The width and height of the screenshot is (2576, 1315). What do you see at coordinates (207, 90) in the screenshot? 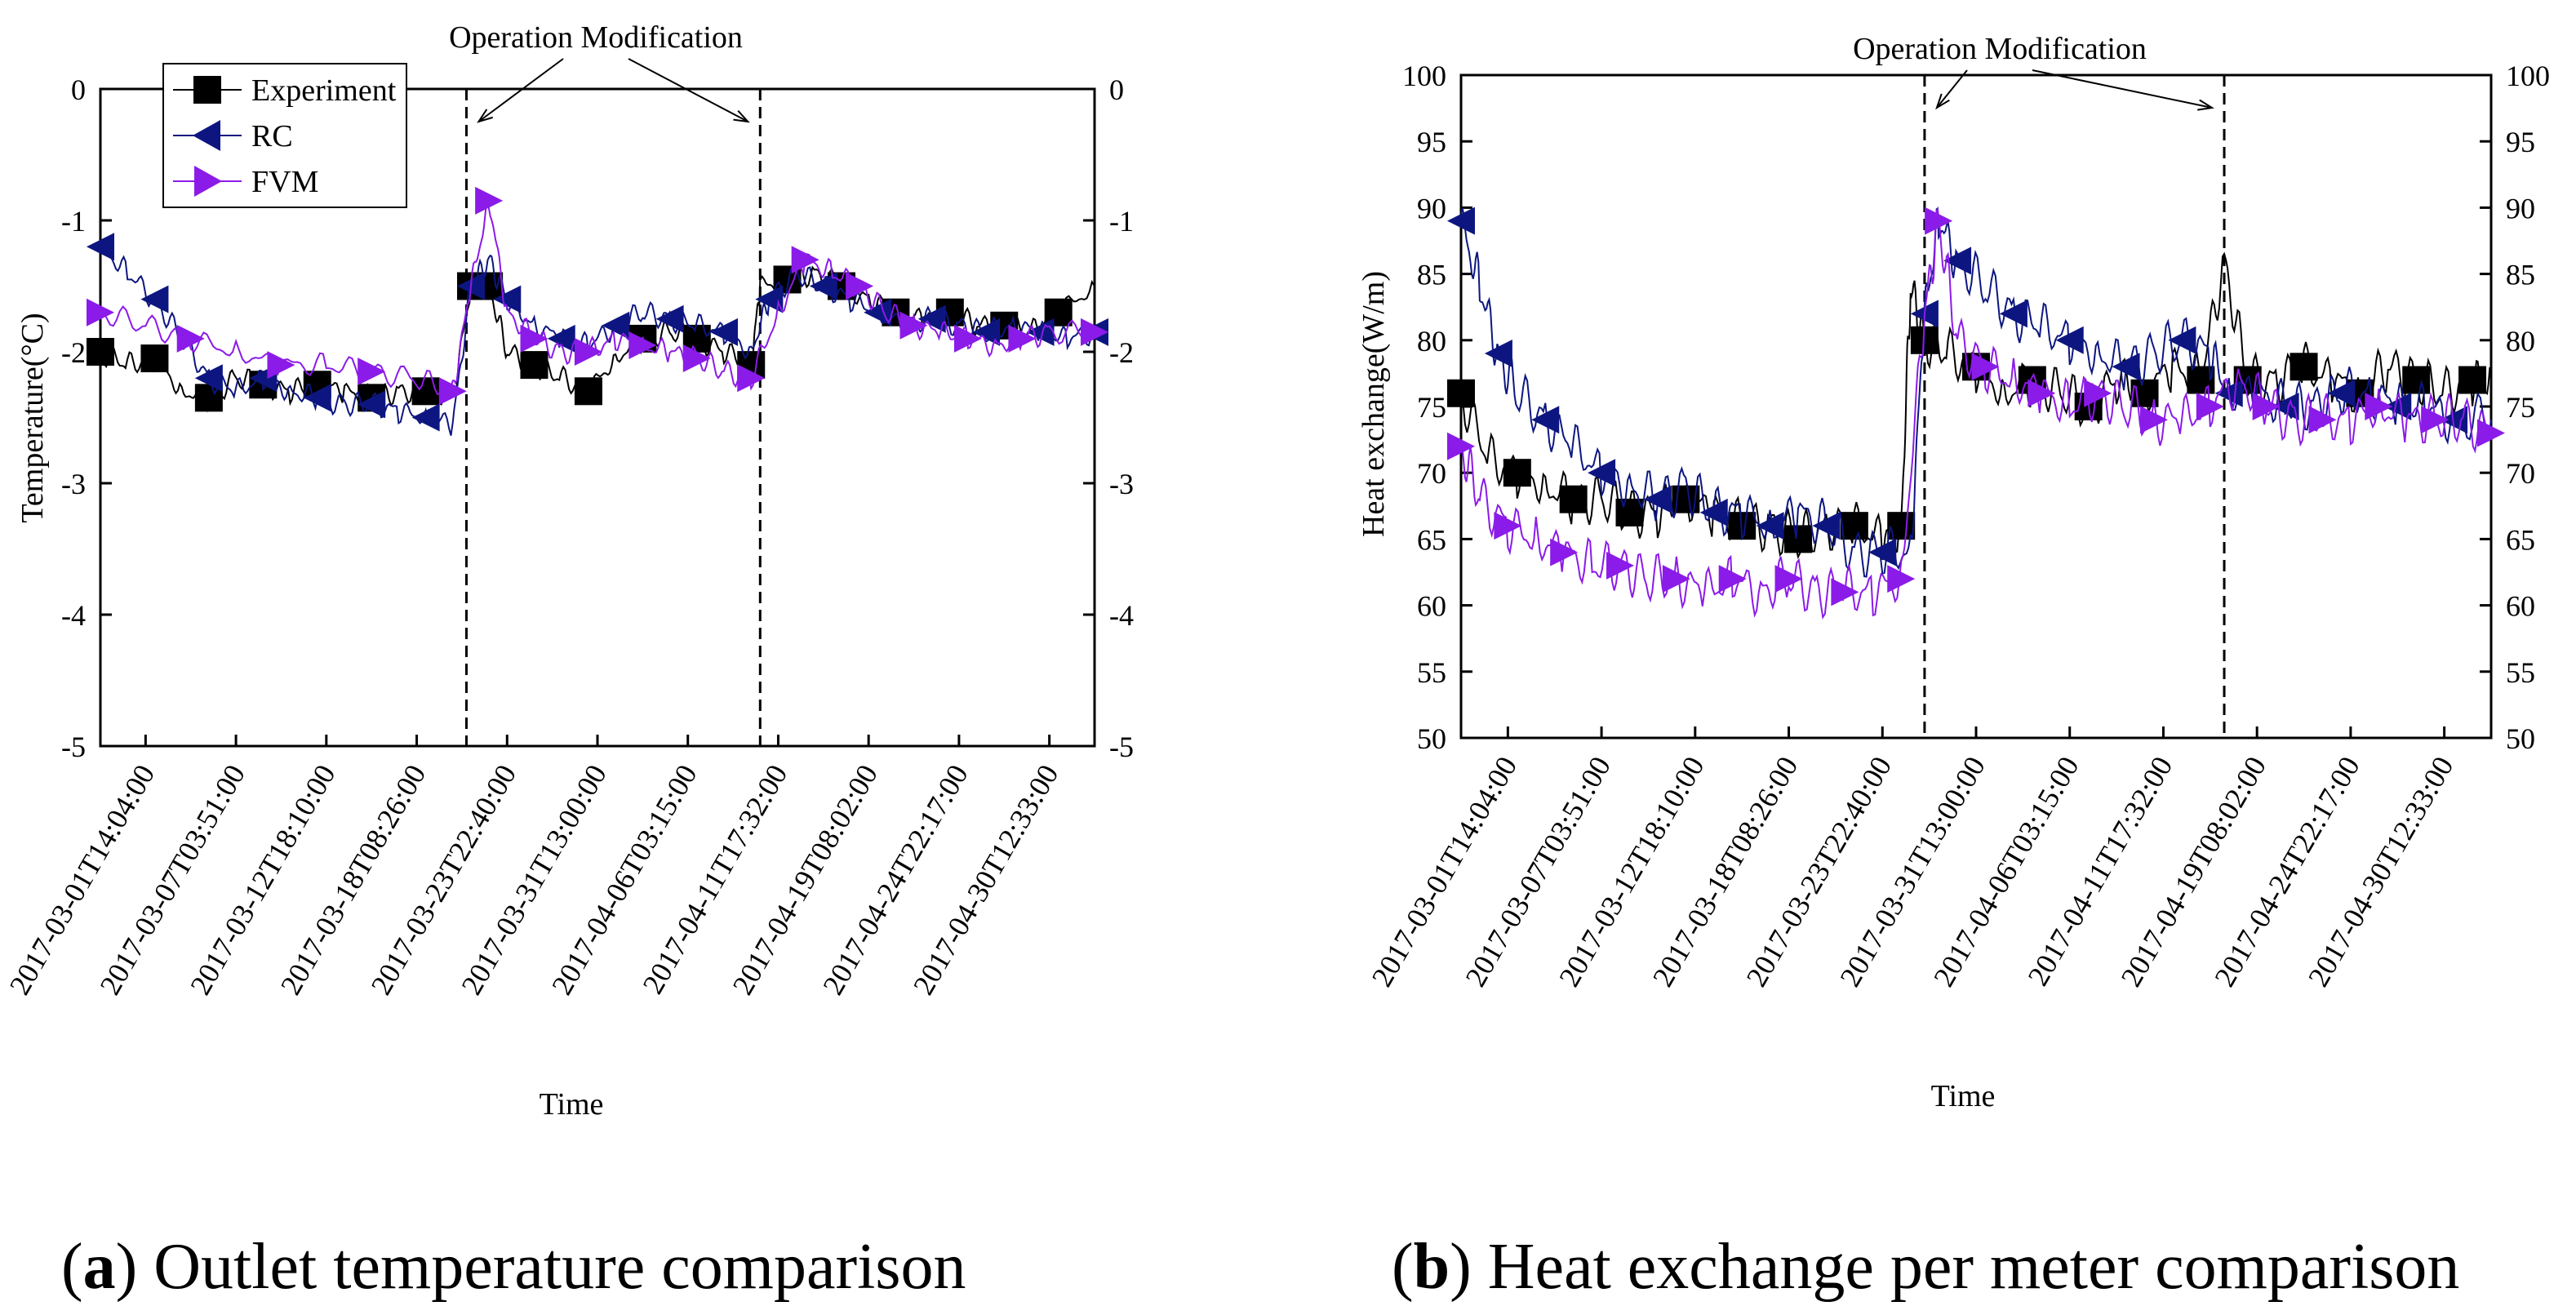
I see `legend-marker-experiment` at bounding box center [207, 90].